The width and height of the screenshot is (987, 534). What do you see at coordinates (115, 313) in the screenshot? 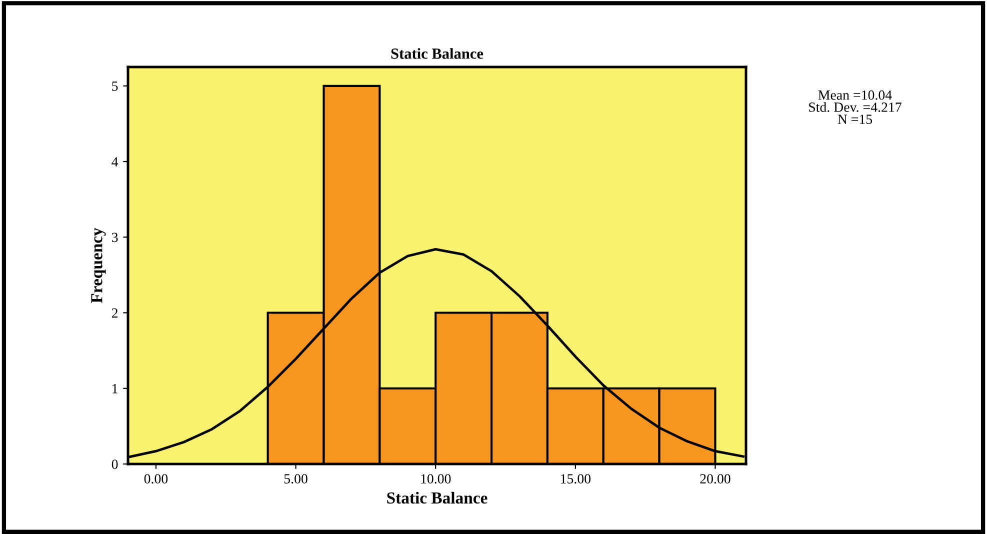
I see `y-tick-label: 2` at bounding box center [115, 313].